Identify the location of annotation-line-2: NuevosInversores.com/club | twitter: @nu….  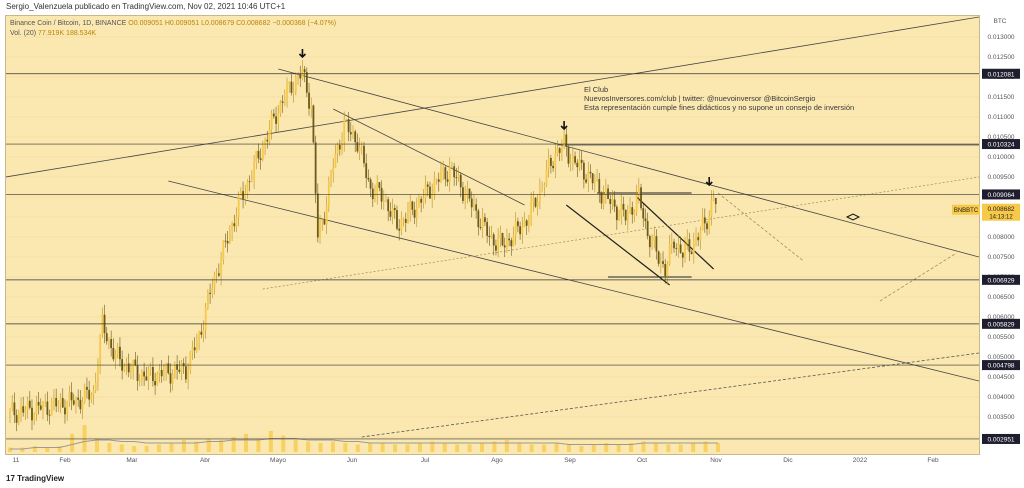
(699, 98).